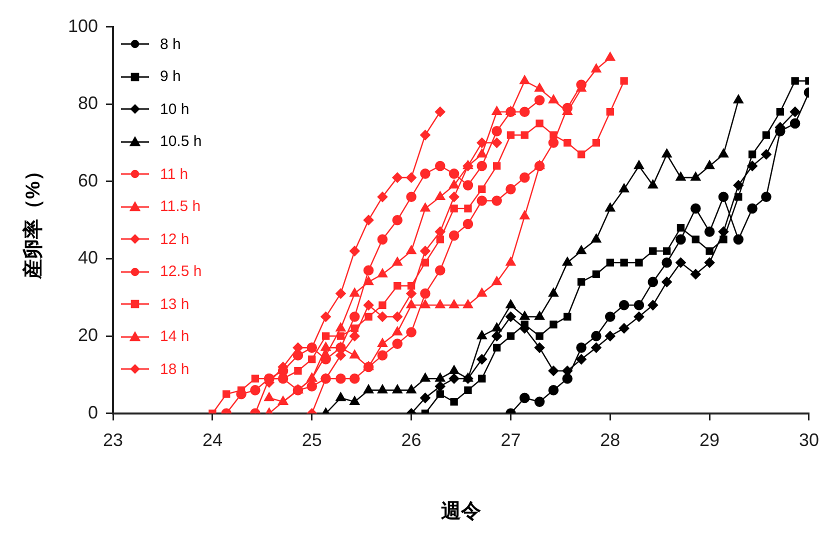 The width and height of the screenshot is (837, 536). What do you see at coordinates (175, 239) in the screenshot?
I see `legend-label: 12 h` at bounding box center [175, 239].